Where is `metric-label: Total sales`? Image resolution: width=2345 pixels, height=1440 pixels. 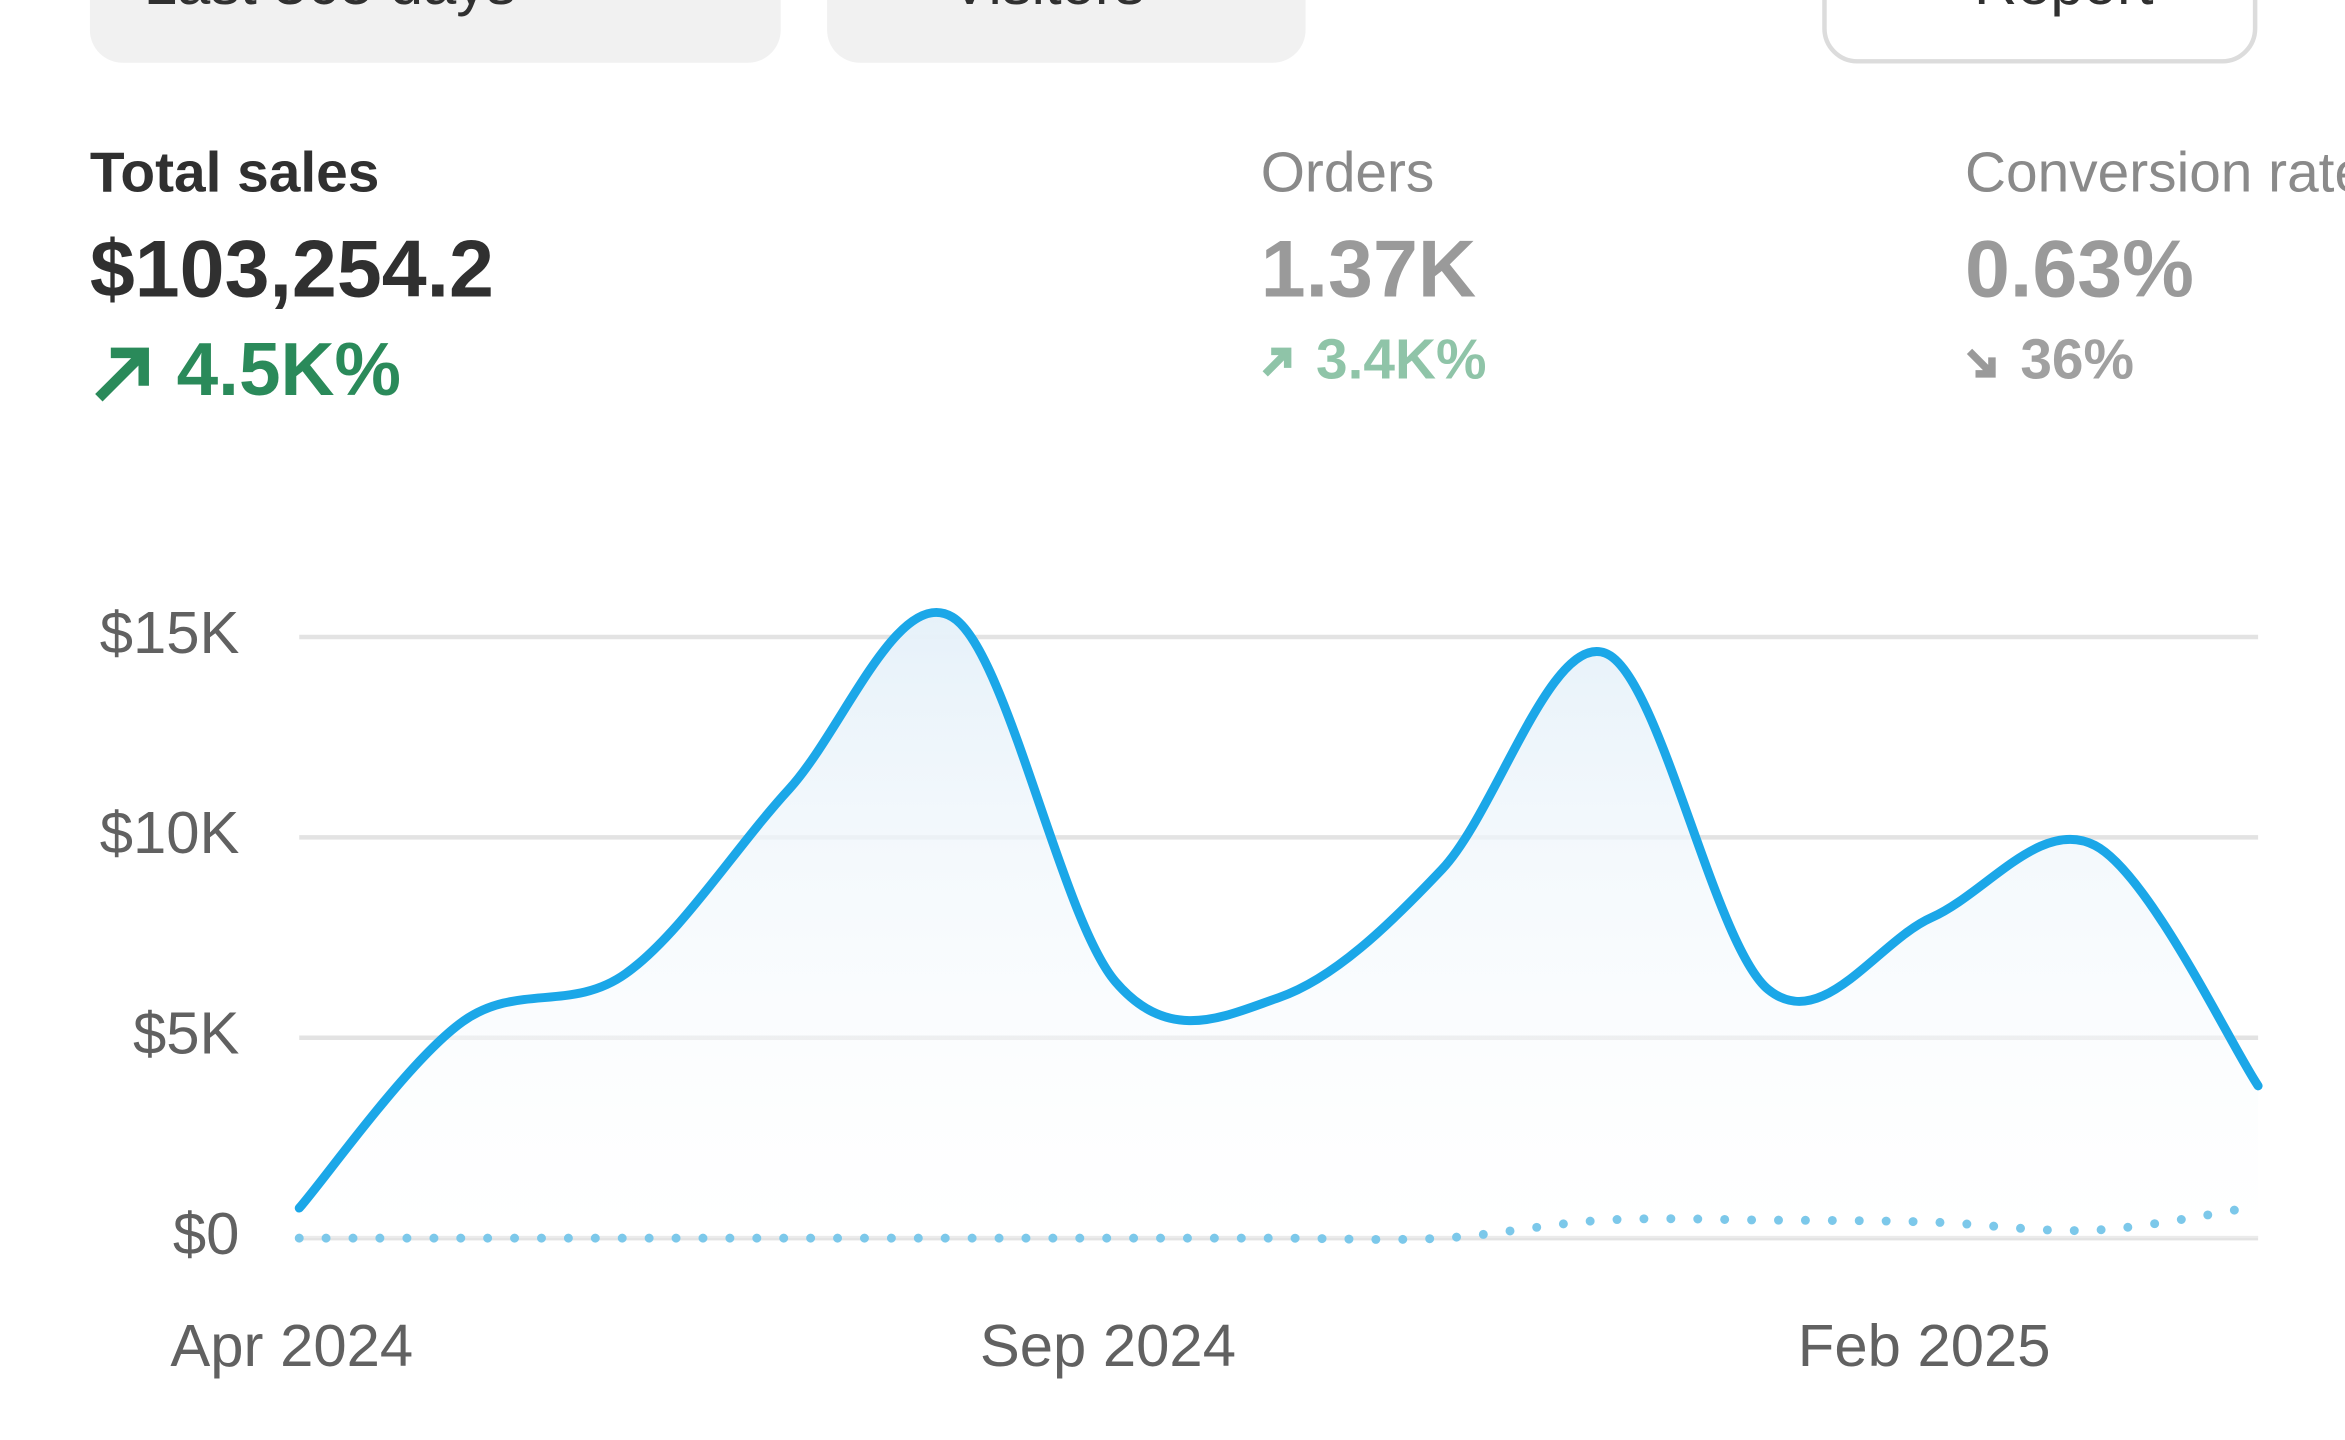
metric-label: Total sales is located at coordinates (234, 172).